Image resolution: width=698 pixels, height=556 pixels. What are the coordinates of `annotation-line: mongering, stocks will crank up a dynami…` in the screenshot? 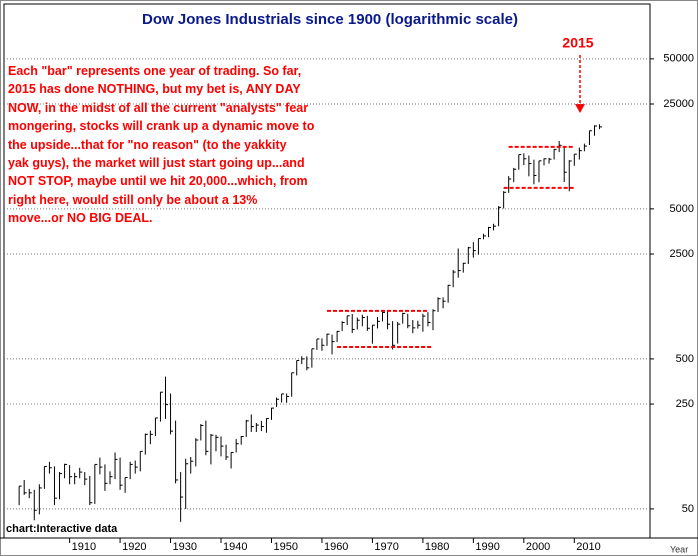 It's located at (161, 126).